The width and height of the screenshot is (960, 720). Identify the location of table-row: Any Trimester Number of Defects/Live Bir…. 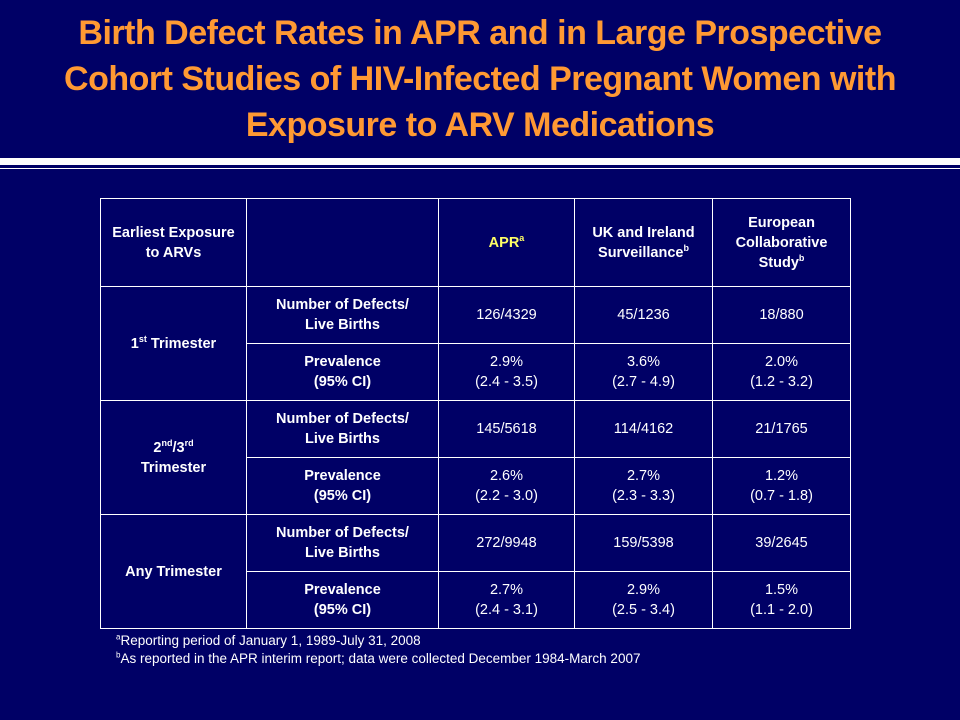
(475, 571).